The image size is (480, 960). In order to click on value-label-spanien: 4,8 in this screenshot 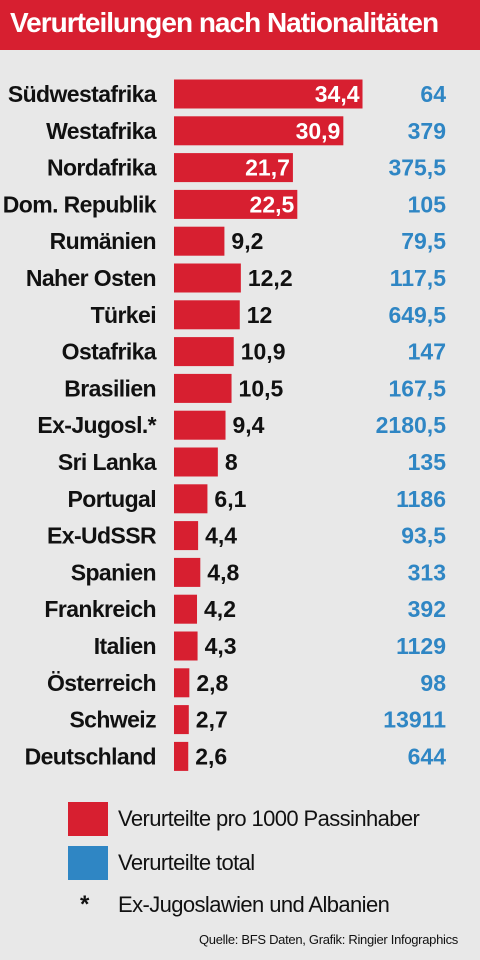, I will do `click(223, 572)`.